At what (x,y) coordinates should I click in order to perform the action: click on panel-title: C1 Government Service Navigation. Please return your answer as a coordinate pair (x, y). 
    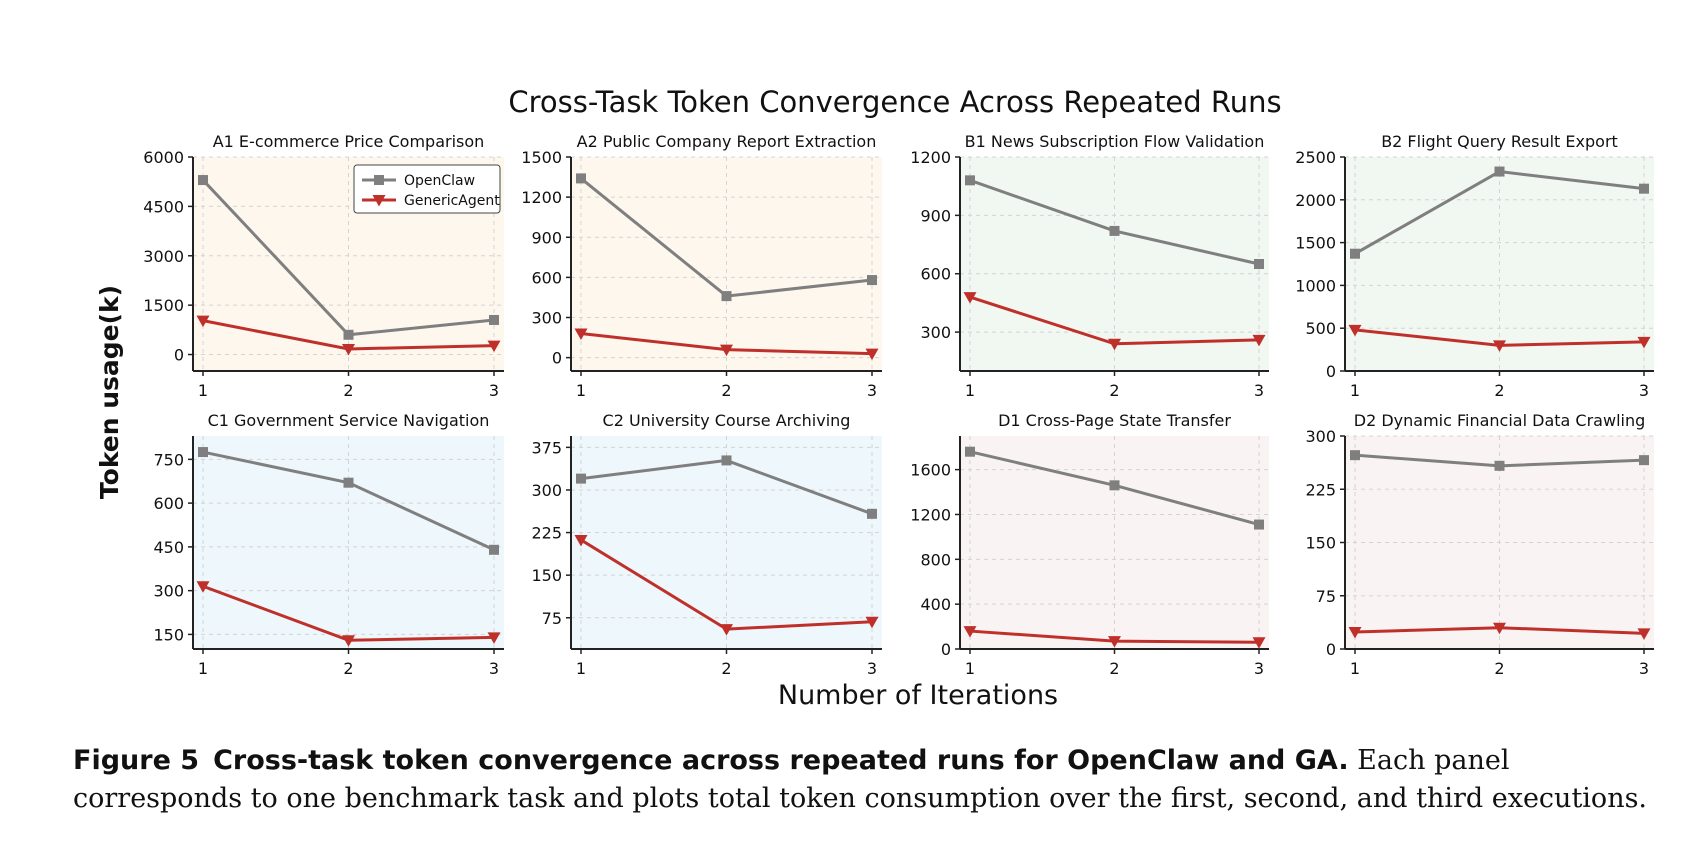
    Looking at the image, I should click on (349, 420).